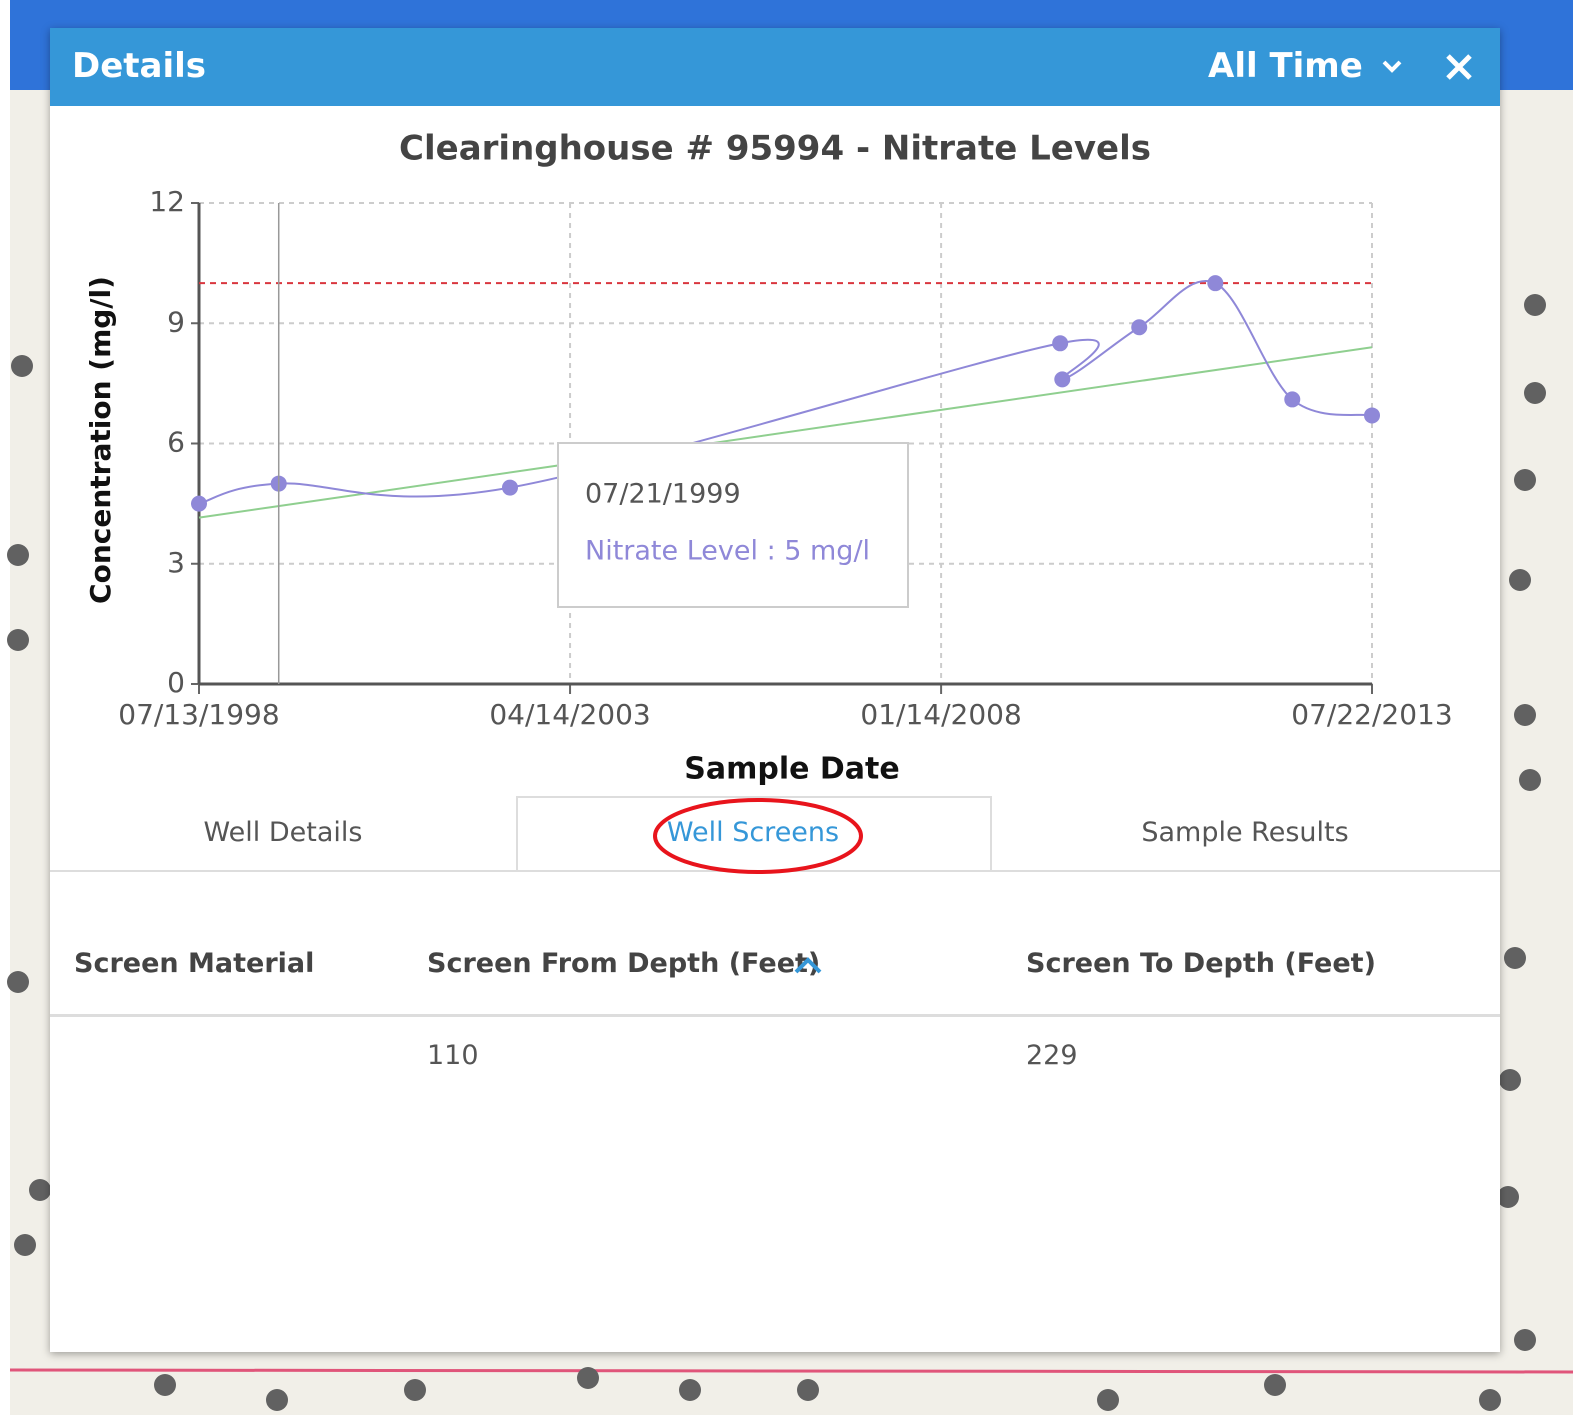 This screenshot has height=1415, width=1573. I want to click on y-axis-label: Concentration (mg/l), so click(100, 440).